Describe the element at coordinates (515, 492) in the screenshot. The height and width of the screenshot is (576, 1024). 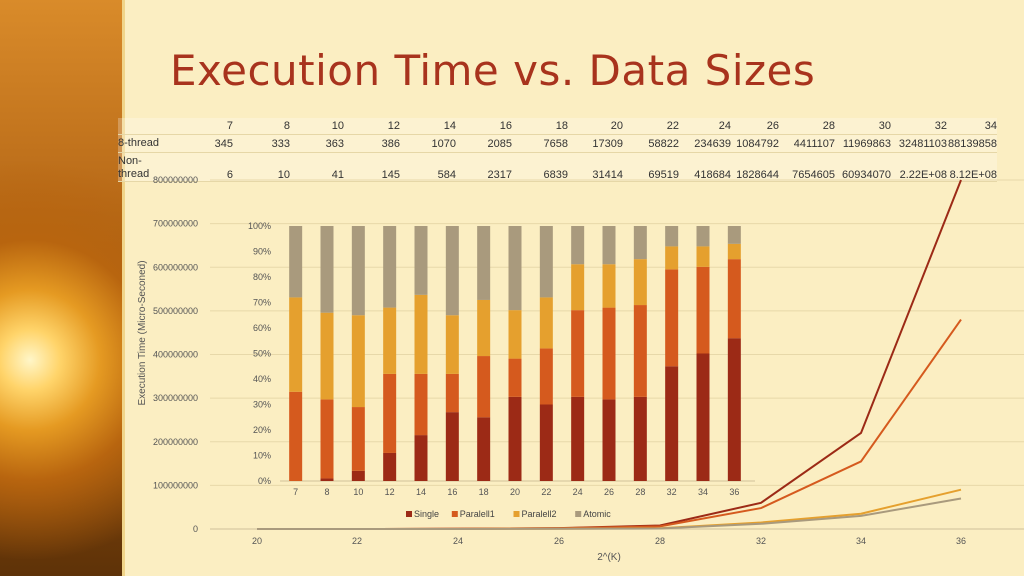
I see `bar-x-tick-label: 20` at that location.